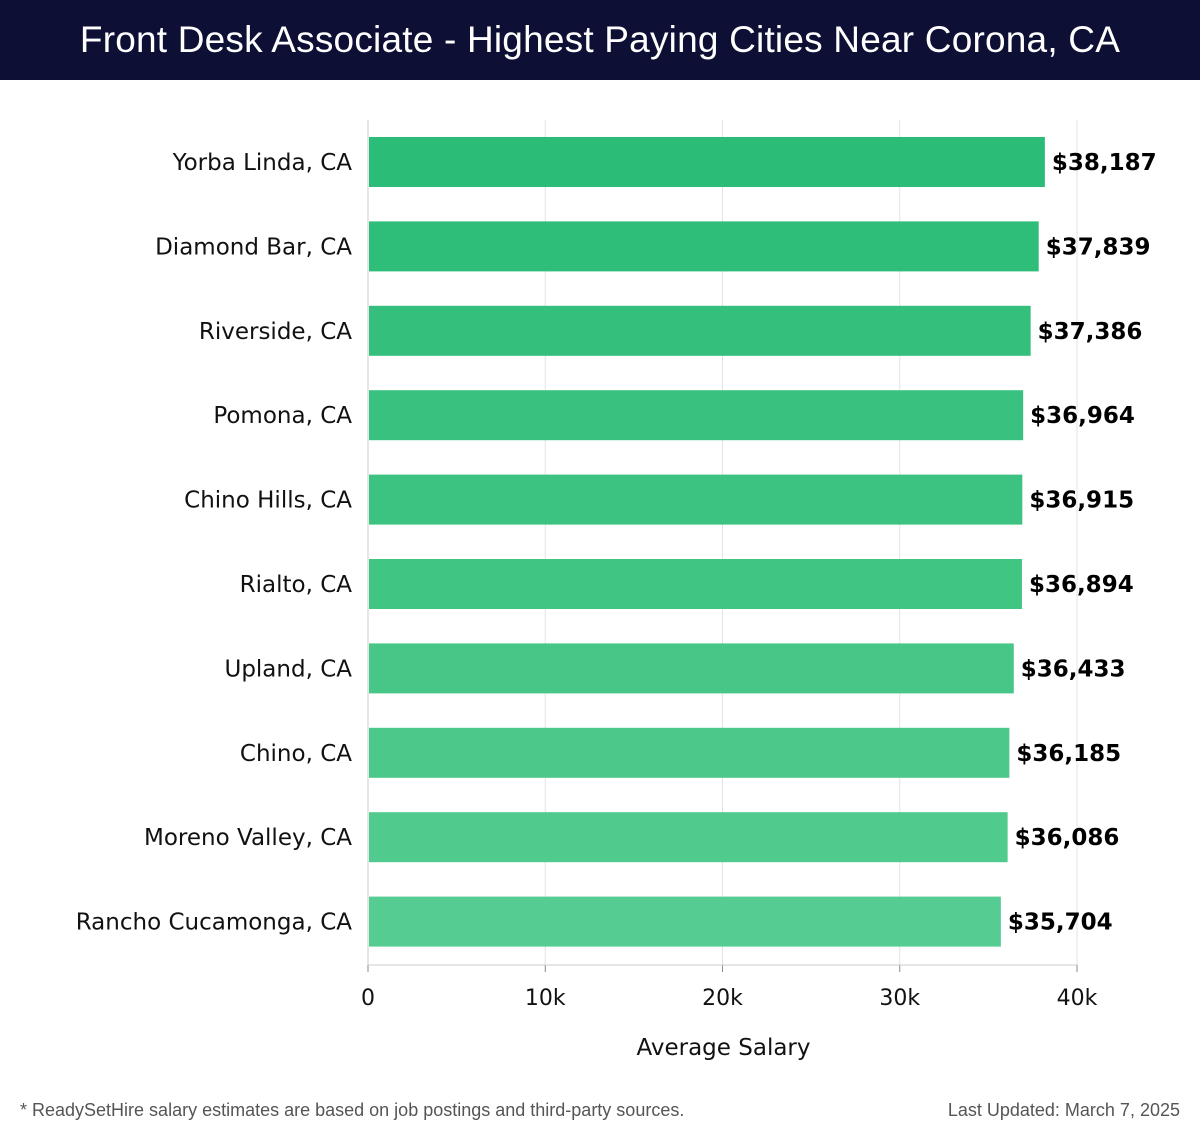 The image size is (1200, 1140). What do you see at coordinates (368, 998) in the screenshot?
I see `x-tick-label: 0` at bounding box center [368, 998].